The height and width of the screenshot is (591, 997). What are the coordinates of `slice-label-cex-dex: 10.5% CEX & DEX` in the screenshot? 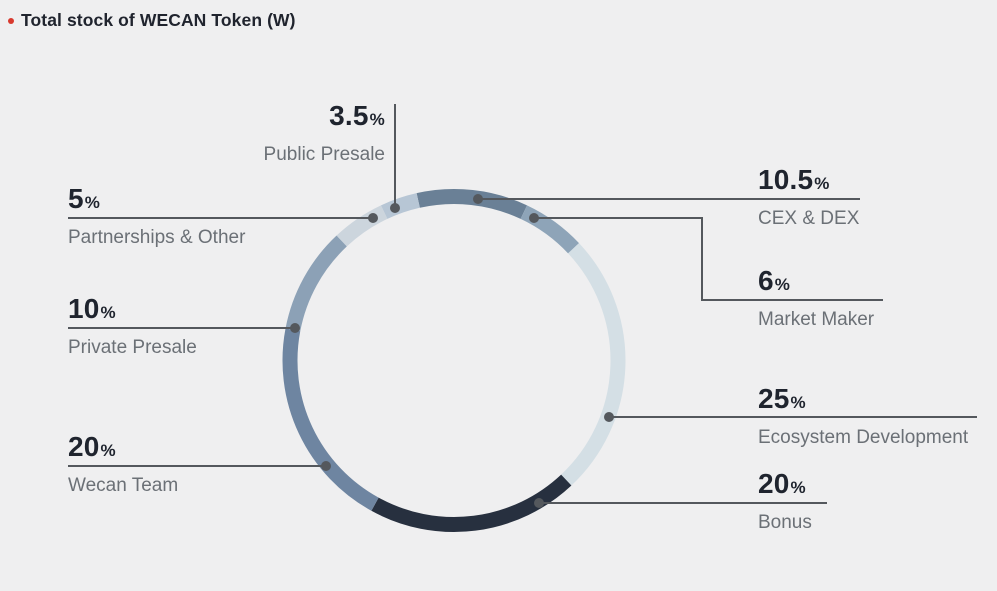 It's located at (808, 197).